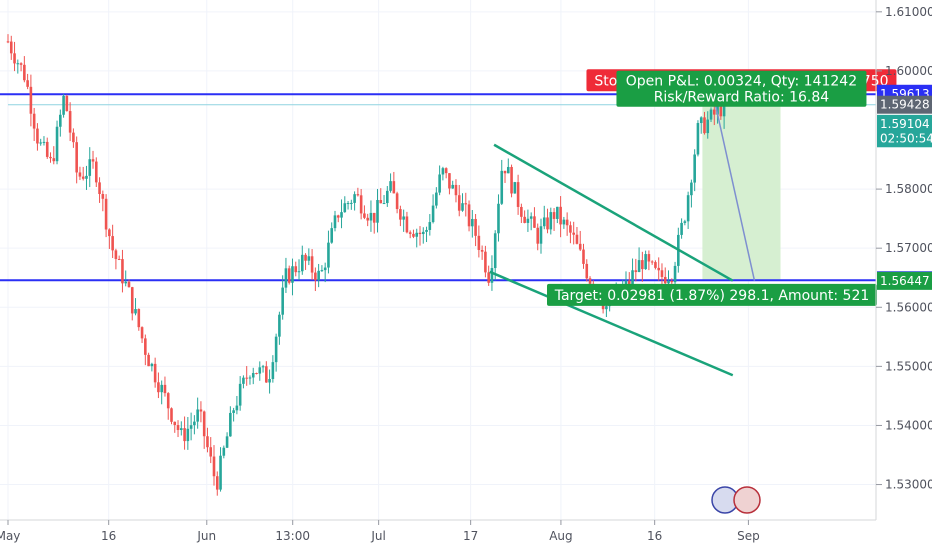  Describe the element at coordinates (741, 192) in the screenshot. I see `profit-zone` at that location.